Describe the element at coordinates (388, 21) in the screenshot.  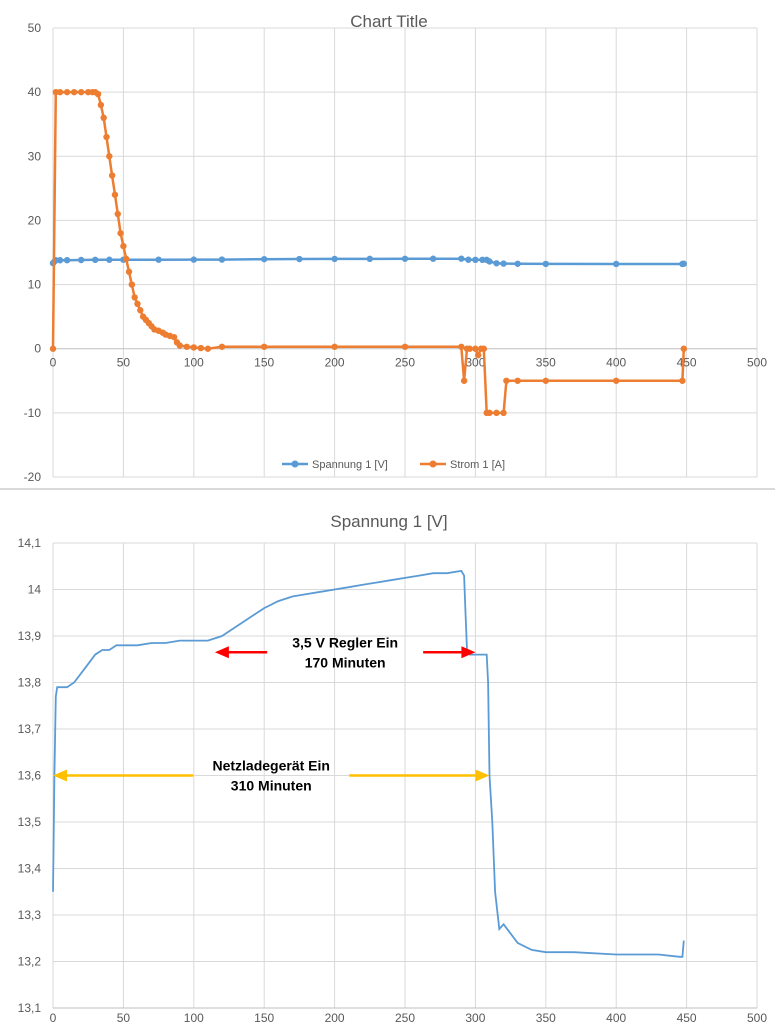
I see `chart-top-title: Chart Title` at that location.